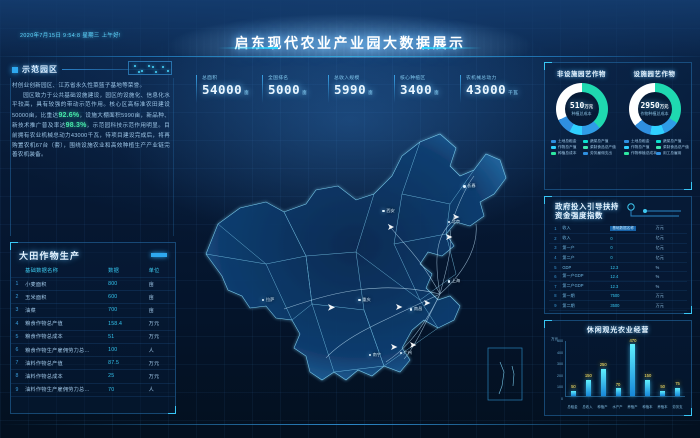  I want to click on legend-item: 蔬菜总产值, so click(597, 141).